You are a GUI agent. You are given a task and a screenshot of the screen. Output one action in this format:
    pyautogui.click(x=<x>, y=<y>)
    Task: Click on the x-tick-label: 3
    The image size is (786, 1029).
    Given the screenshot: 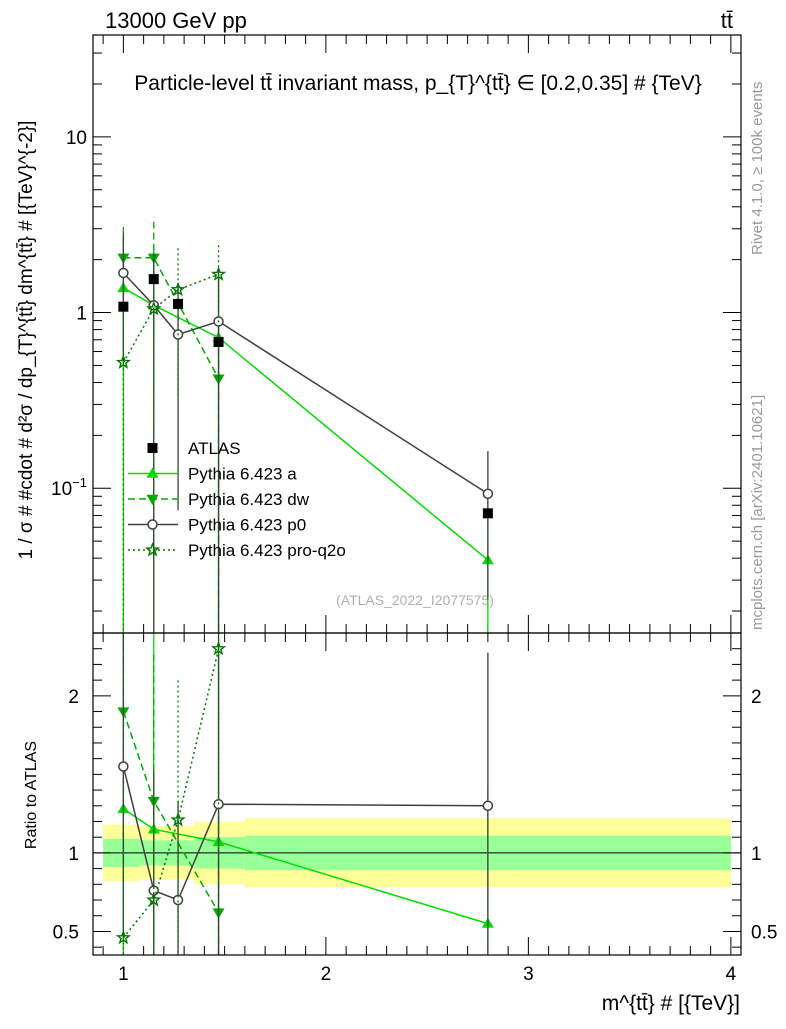 What is the action you would take?
    pyautogui.click(x=528, y=974)
    